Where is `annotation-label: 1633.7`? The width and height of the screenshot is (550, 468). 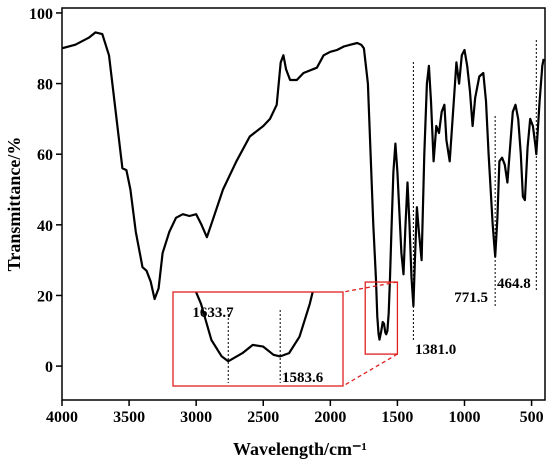
annotation-label: 1633.7 is located at coordinates (213, 313).